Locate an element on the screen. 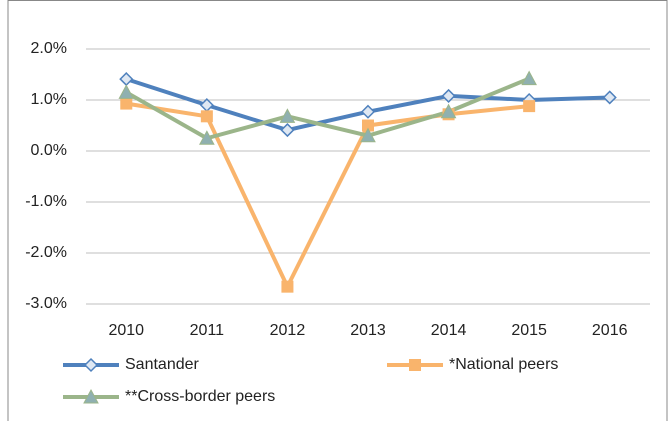 The width and height of the screenshot is (668, 421). y-tick-label: -2.0% is located at coordinates (46, 252).